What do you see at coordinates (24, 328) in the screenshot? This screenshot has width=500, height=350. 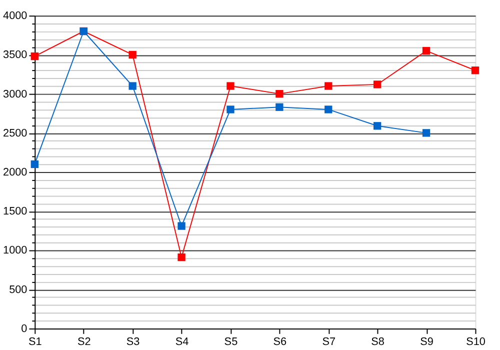 I see `y-tick-label: 0` at bounding box center [24, 328].